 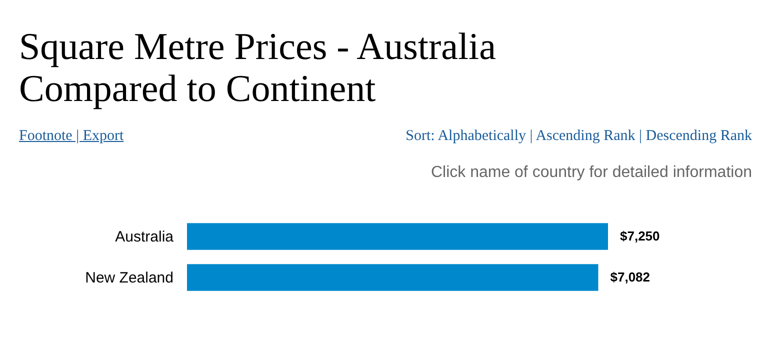 What do you see at coordinates (71, 136) in the screenshot?
I see `text: Footnote | Export` at bounding box center [71, 136].